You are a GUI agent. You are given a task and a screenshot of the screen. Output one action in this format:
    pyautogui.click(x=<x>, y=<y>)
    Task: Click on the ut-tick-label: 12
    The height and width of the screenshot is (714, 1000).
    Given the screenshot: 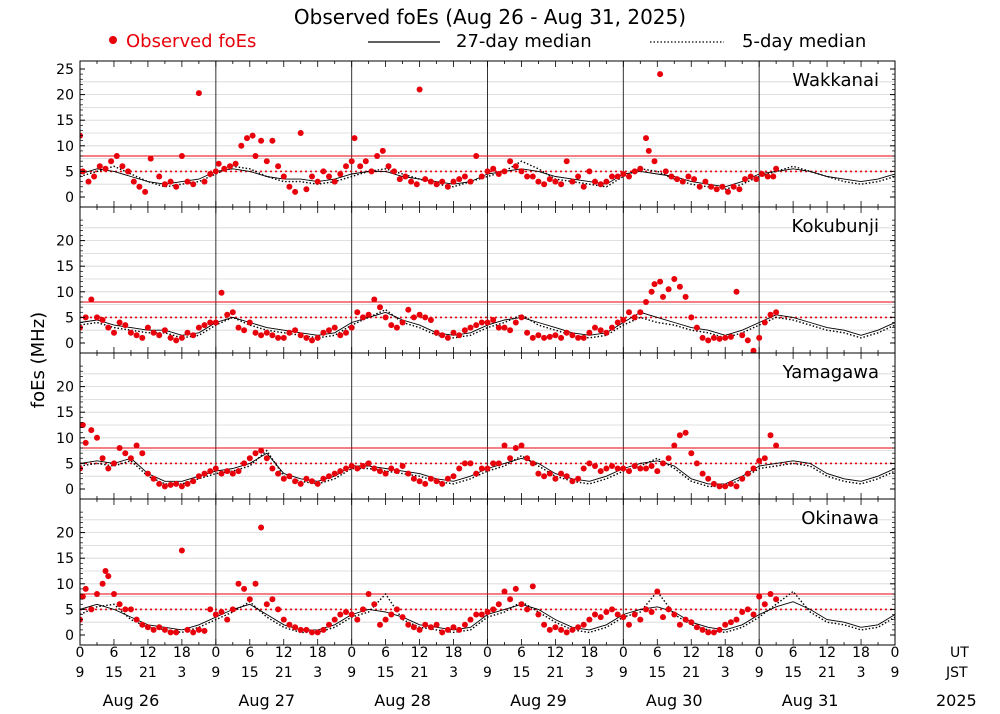 What is the action you would take?
    pyautogui.click(x=420, y=653)
    